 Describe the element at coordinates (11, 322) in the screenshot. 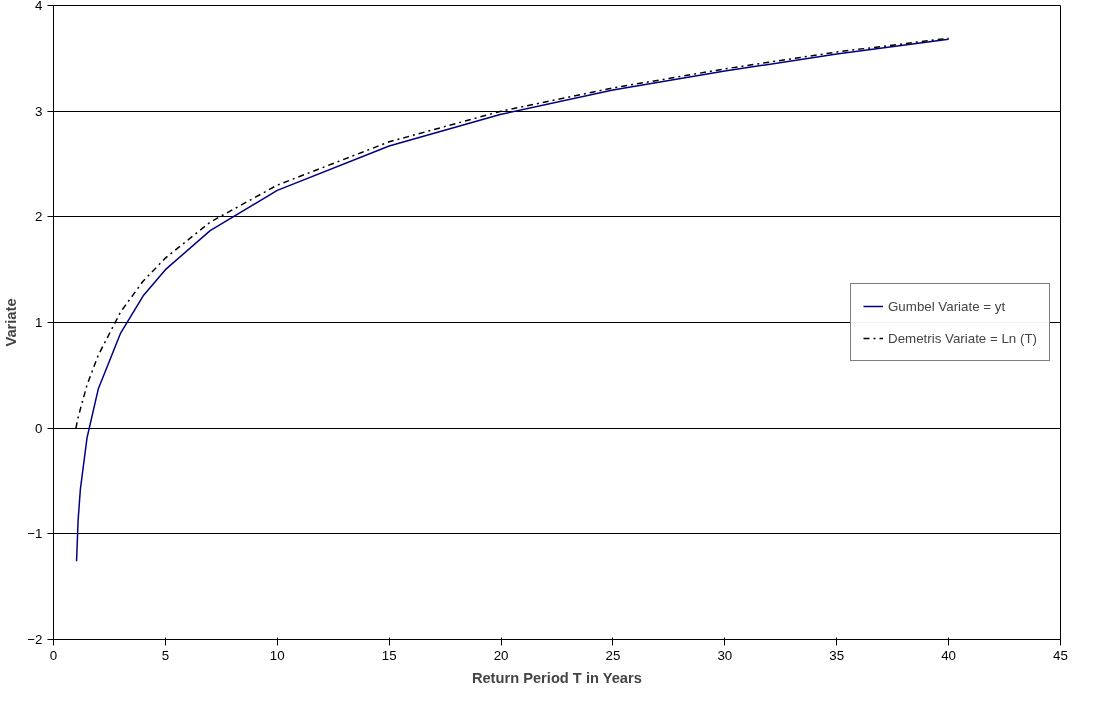

I see `y-axis-title: Variate` at that location.